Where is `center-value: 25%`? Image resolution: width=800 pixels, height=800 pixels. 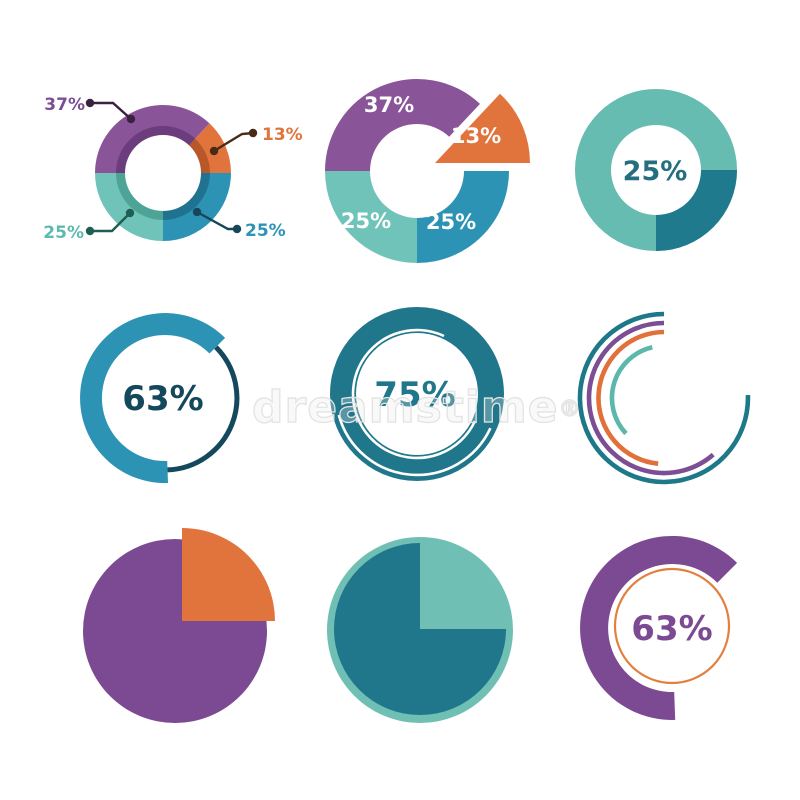
center-value: 25% is located at coordinates (655, 171).